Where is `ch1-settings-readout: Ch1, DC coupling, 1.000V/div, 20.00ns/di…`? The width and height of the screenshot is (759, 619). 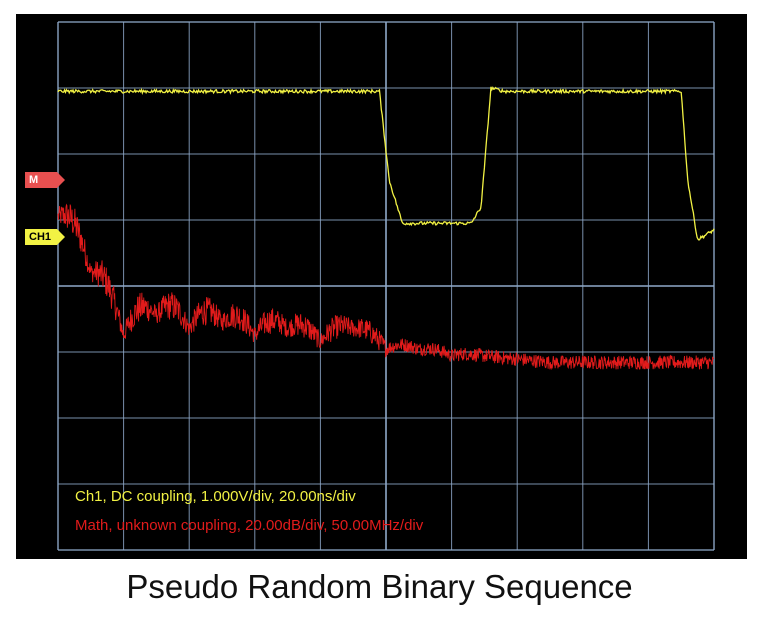 ch1-settings-readout: Ch1, DC coupling, 1.000V/div, 20.00ns/di… is located at coordinates (215, 496).